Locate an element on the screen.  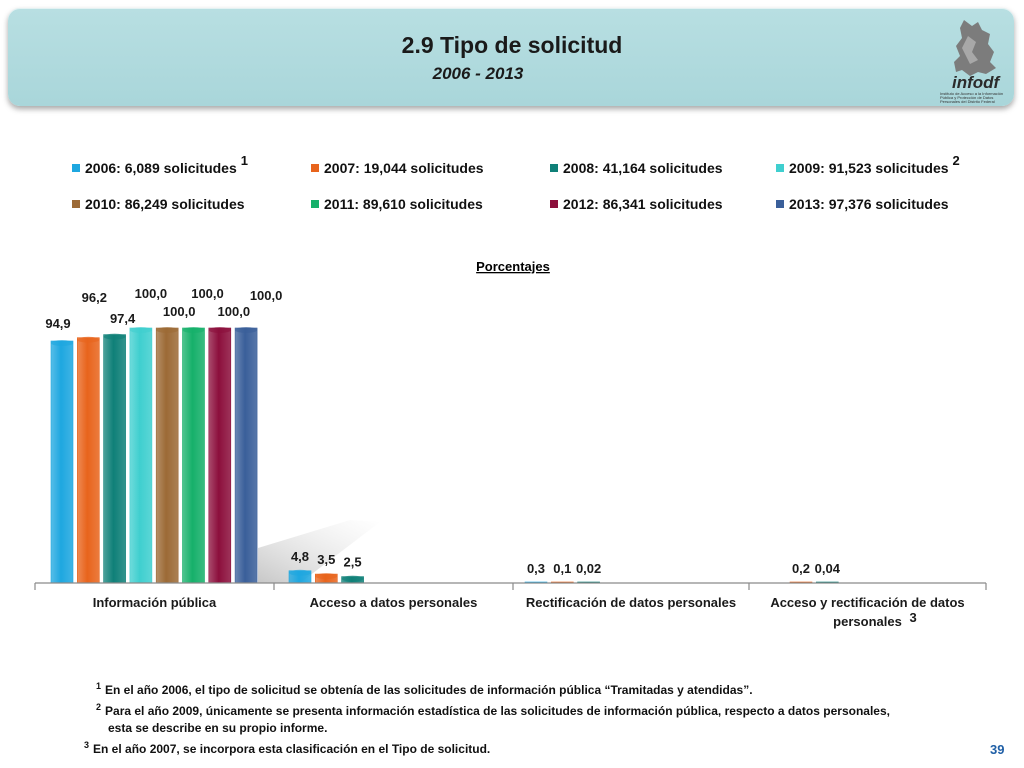
legend-item: 2011: 89,610 solicitudes is located at coordinates (397, 204).